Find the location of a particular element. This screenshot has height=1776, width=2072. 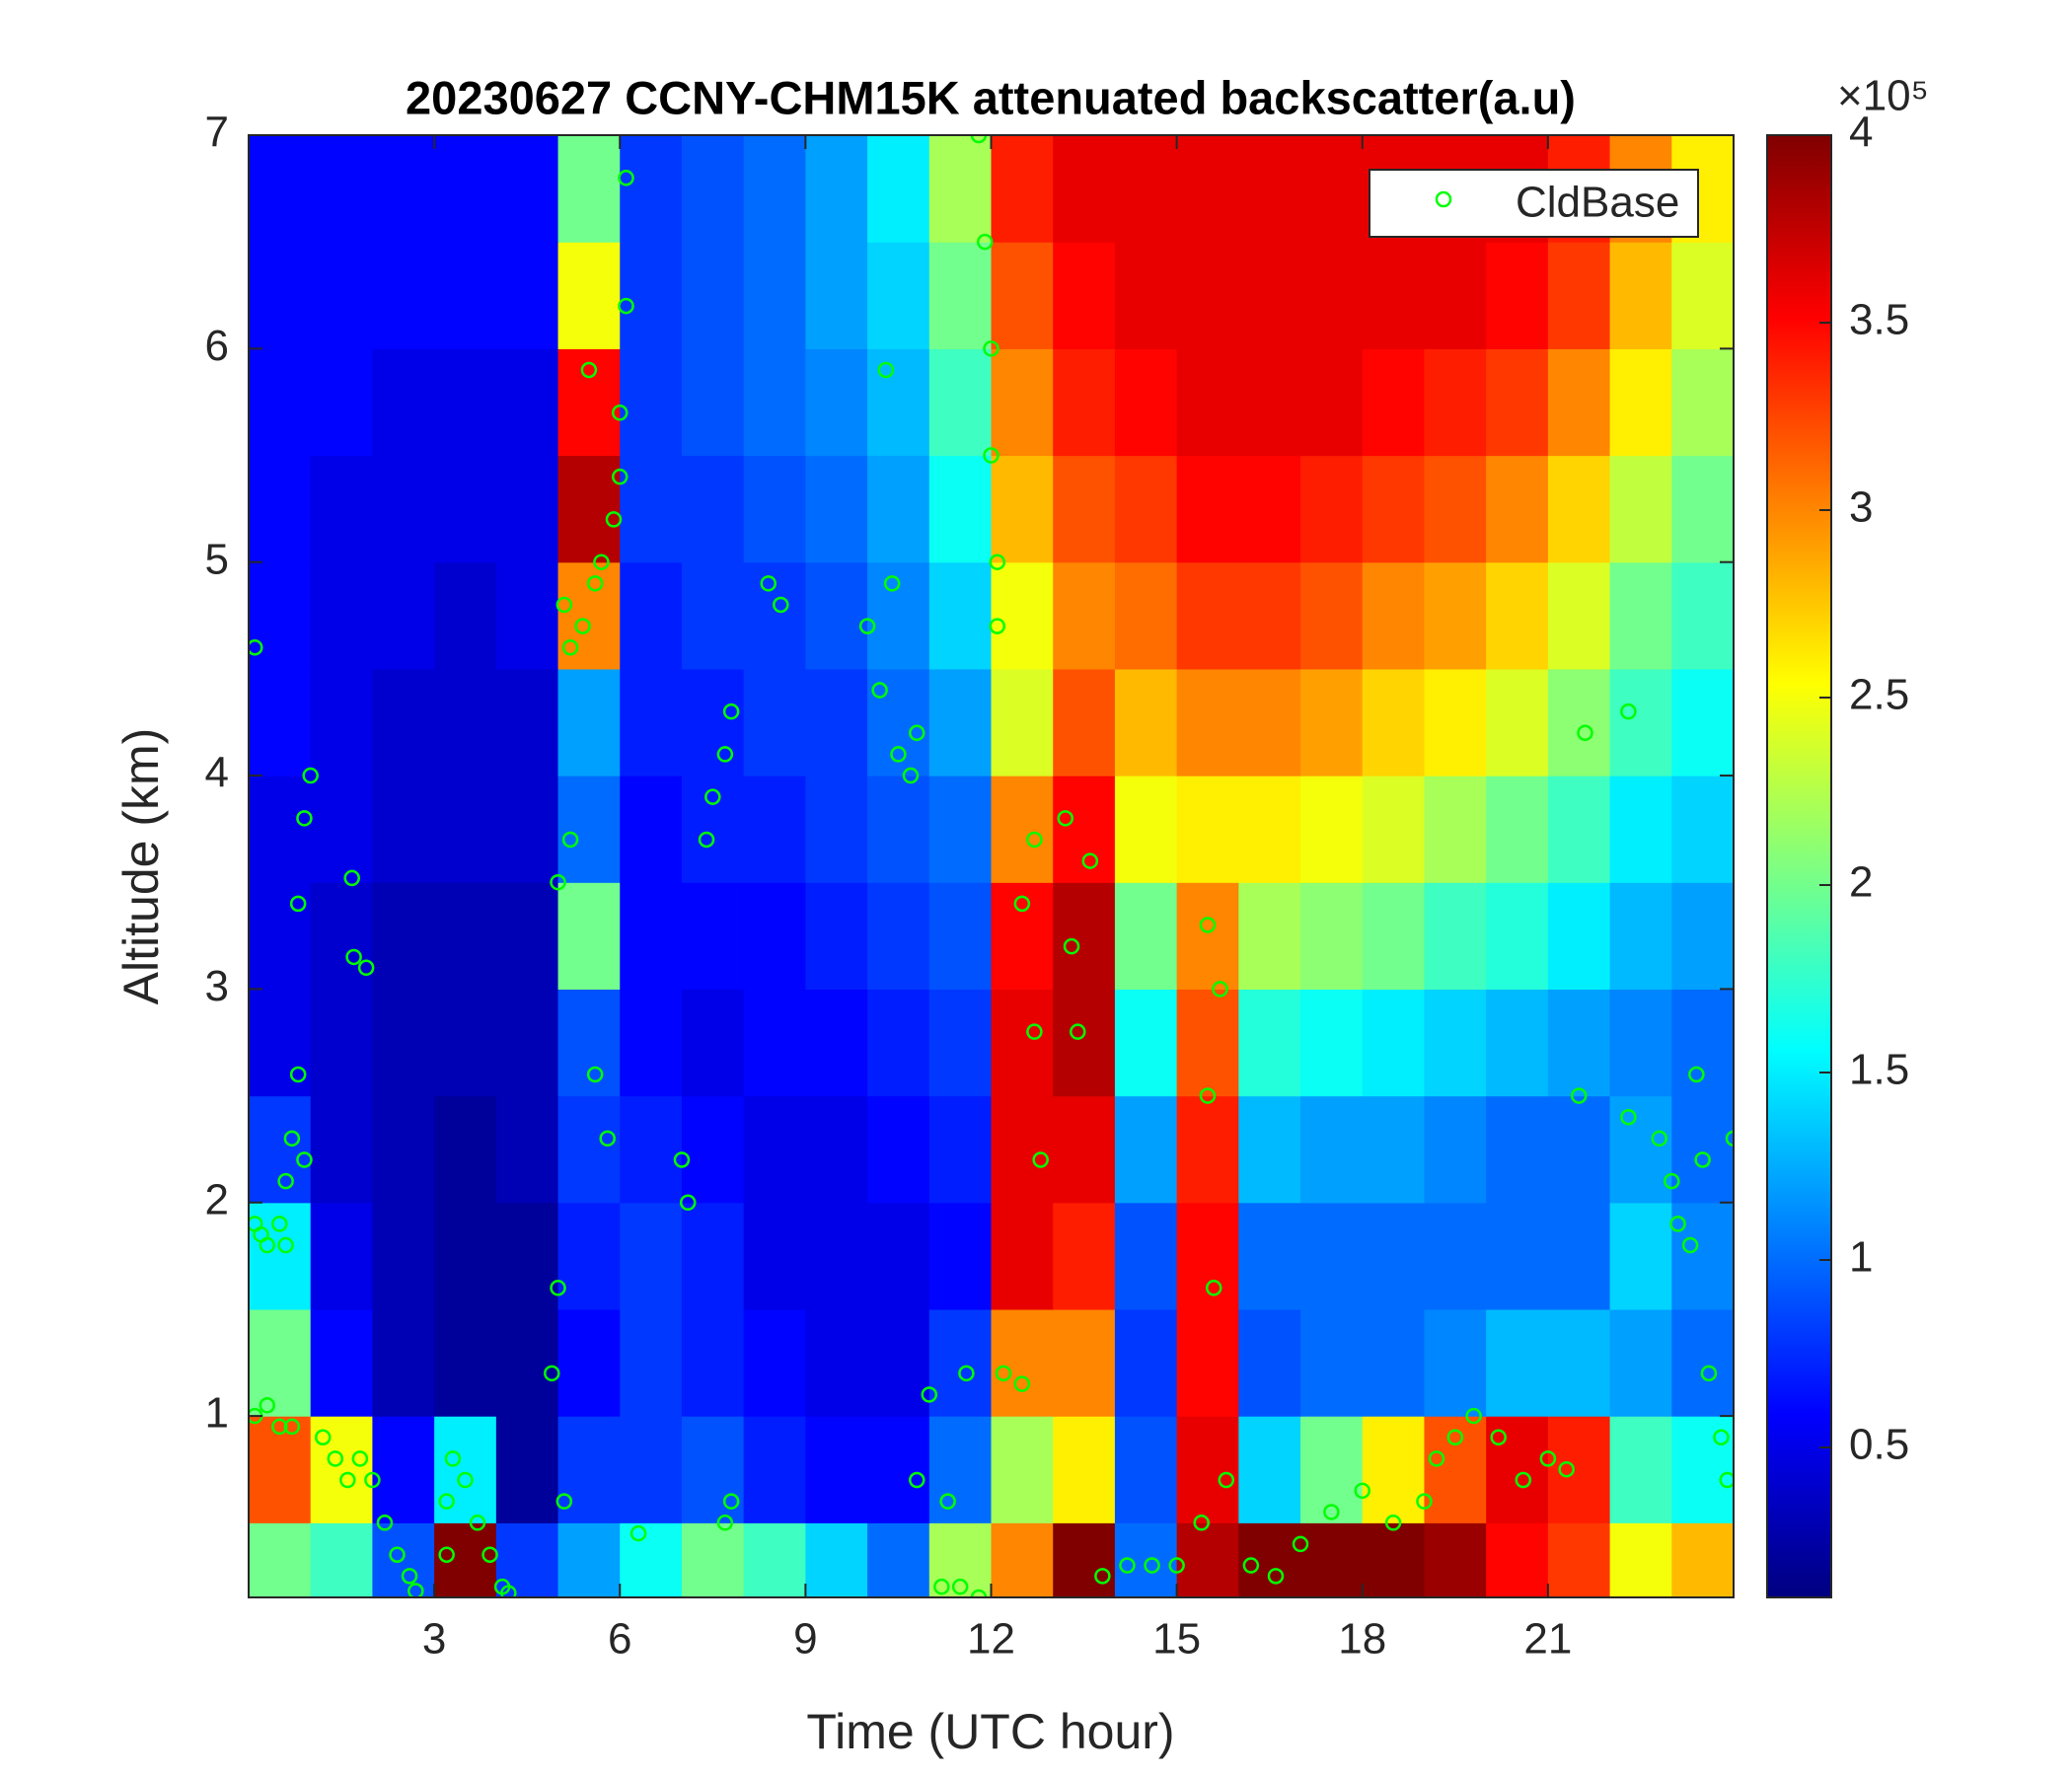

y-tick-label: 1 is located at coordinates (217, 1414).